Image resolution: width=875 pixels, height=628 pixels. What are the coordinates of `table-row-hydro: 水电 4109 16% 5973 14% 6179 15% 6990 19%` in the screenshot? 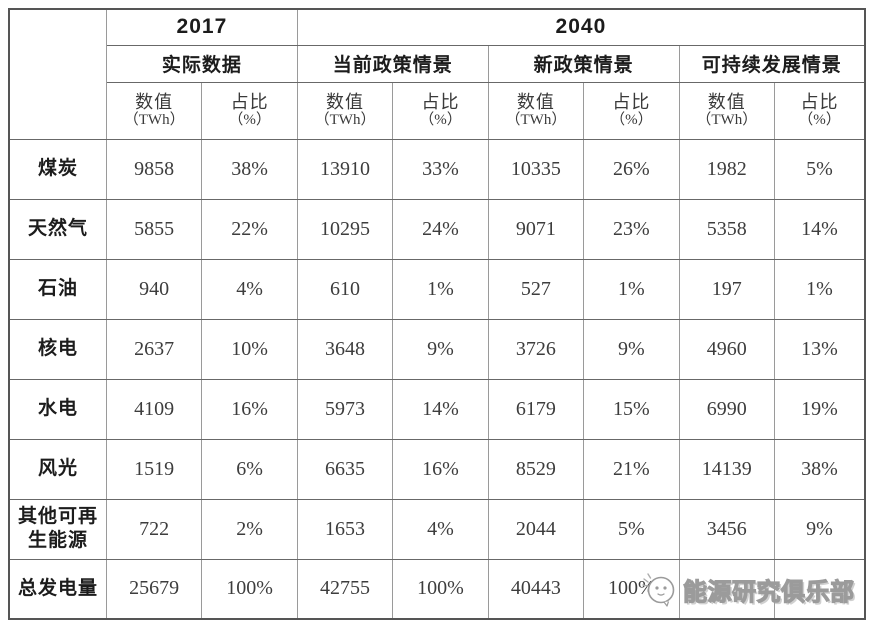 It's located at (437, 409).